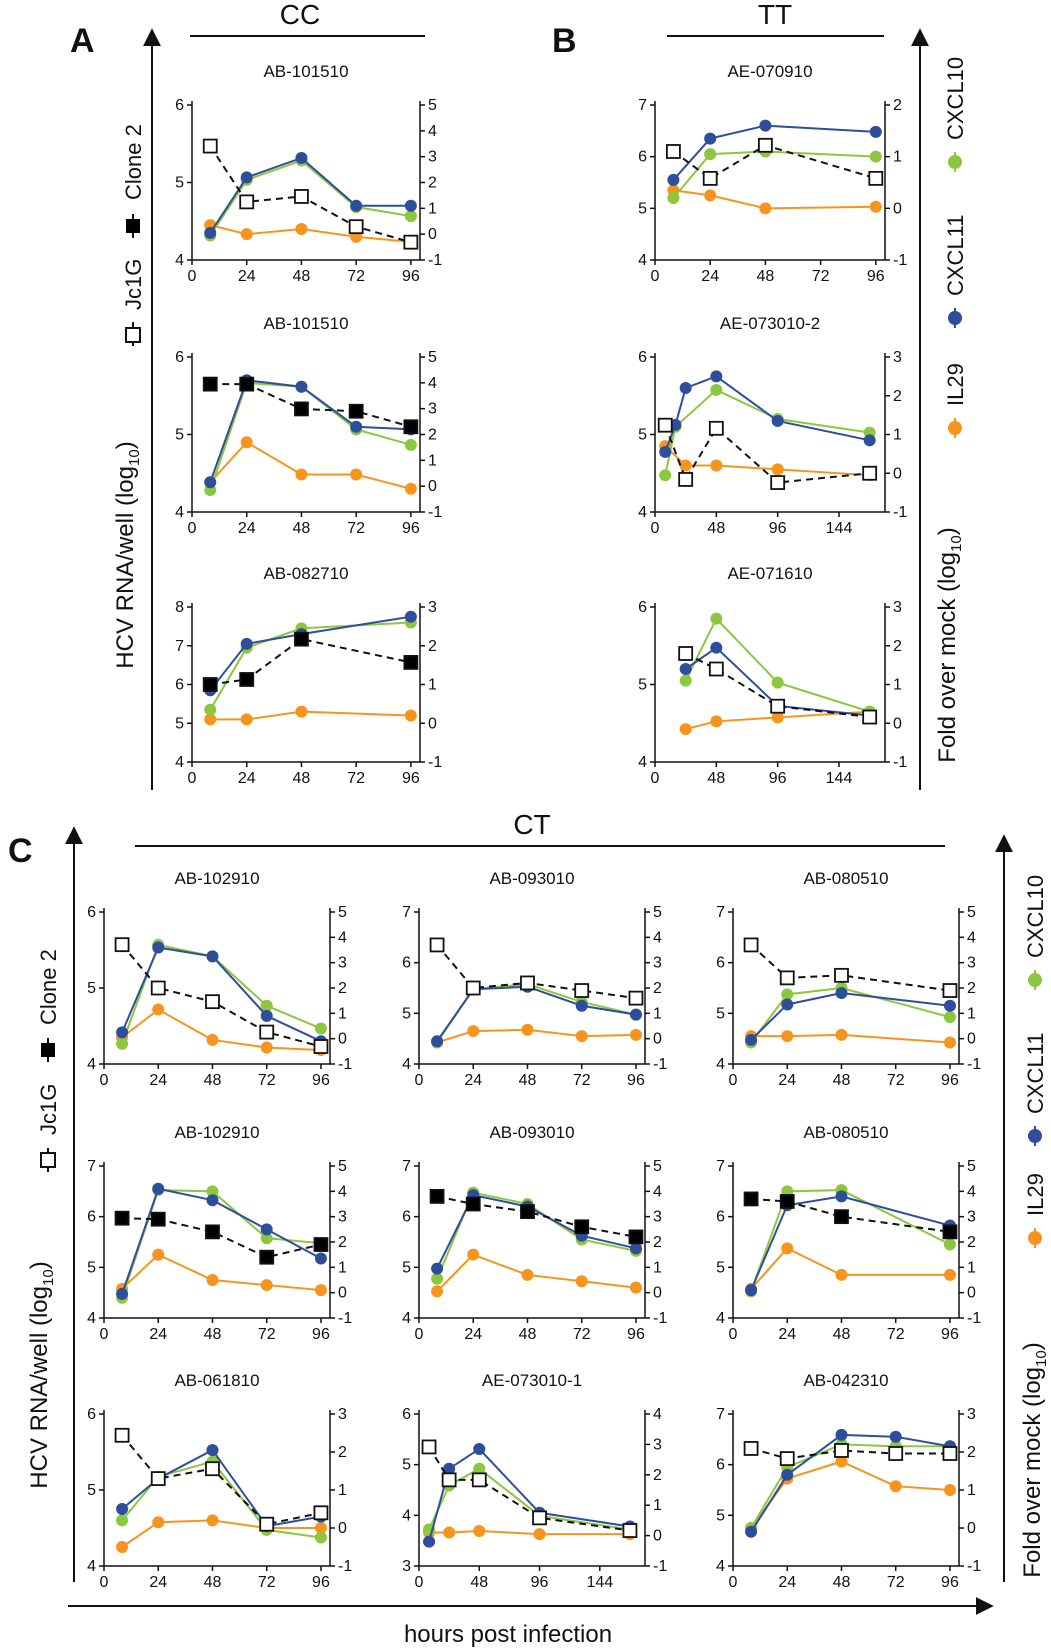 This screenshot has height=1649, width=1051. Describe the element at coordinates (411, 528) in the screenshot. I see `x-tick-label: 96` at that location.